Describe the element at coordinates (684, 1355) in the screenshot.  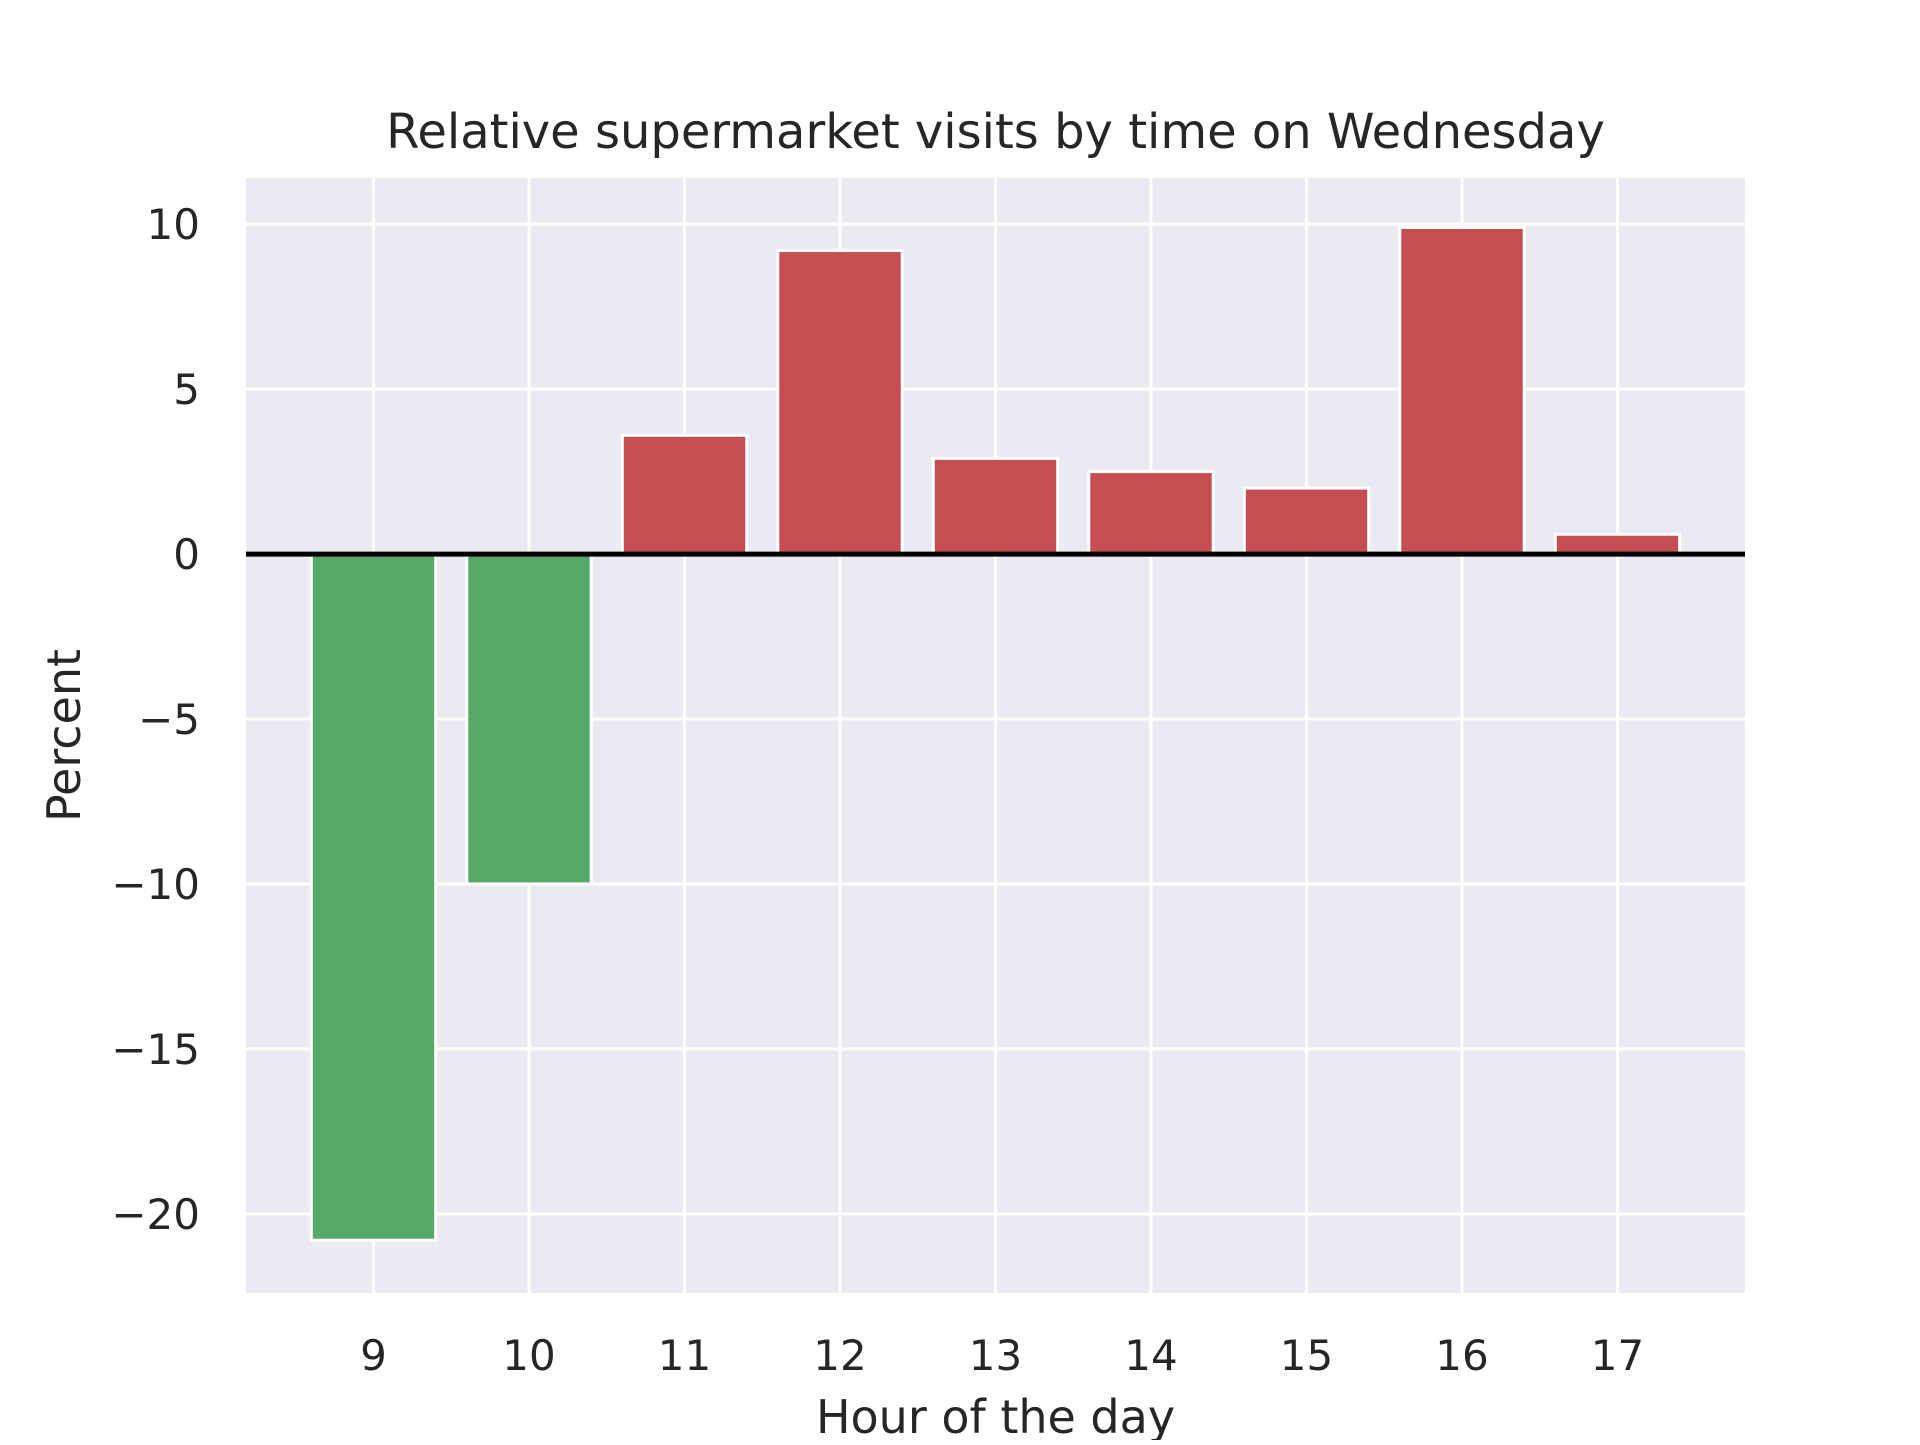
I see `x-tick-label: 11` at that location.